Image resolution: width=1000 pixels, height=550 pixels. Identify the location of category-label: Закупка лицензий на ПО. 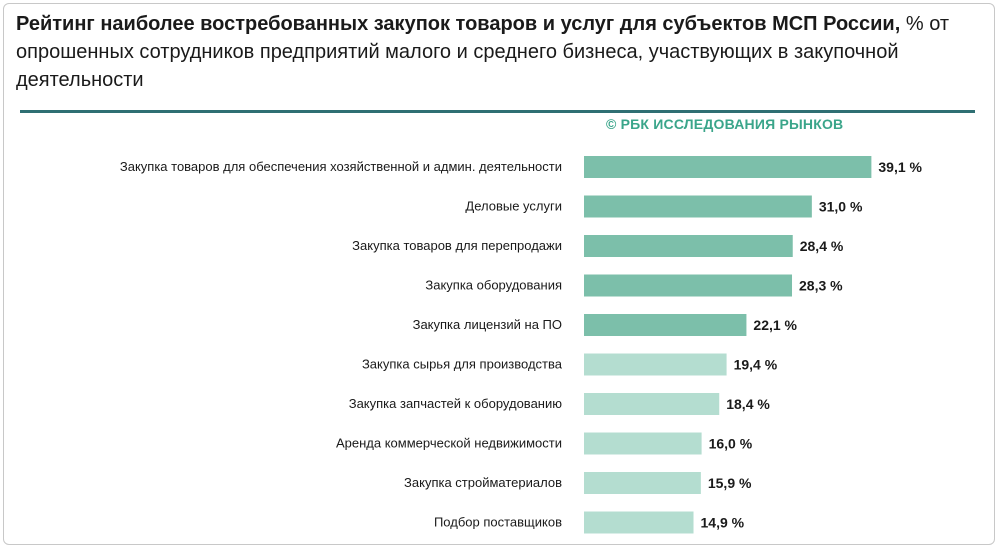
(487, 324).